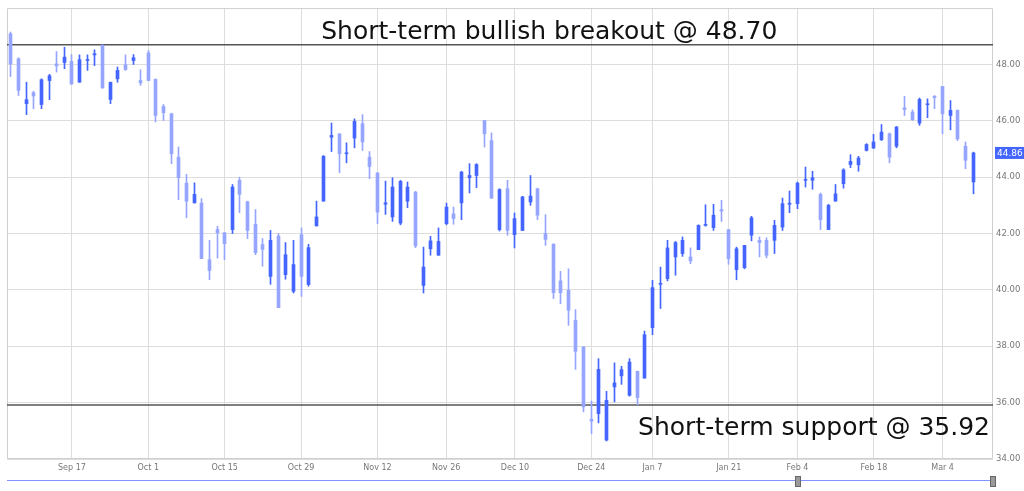  Describe the element at coordinates (728, 467) in the screenshot. I see `x-tick-label: Jan 21` at that location.